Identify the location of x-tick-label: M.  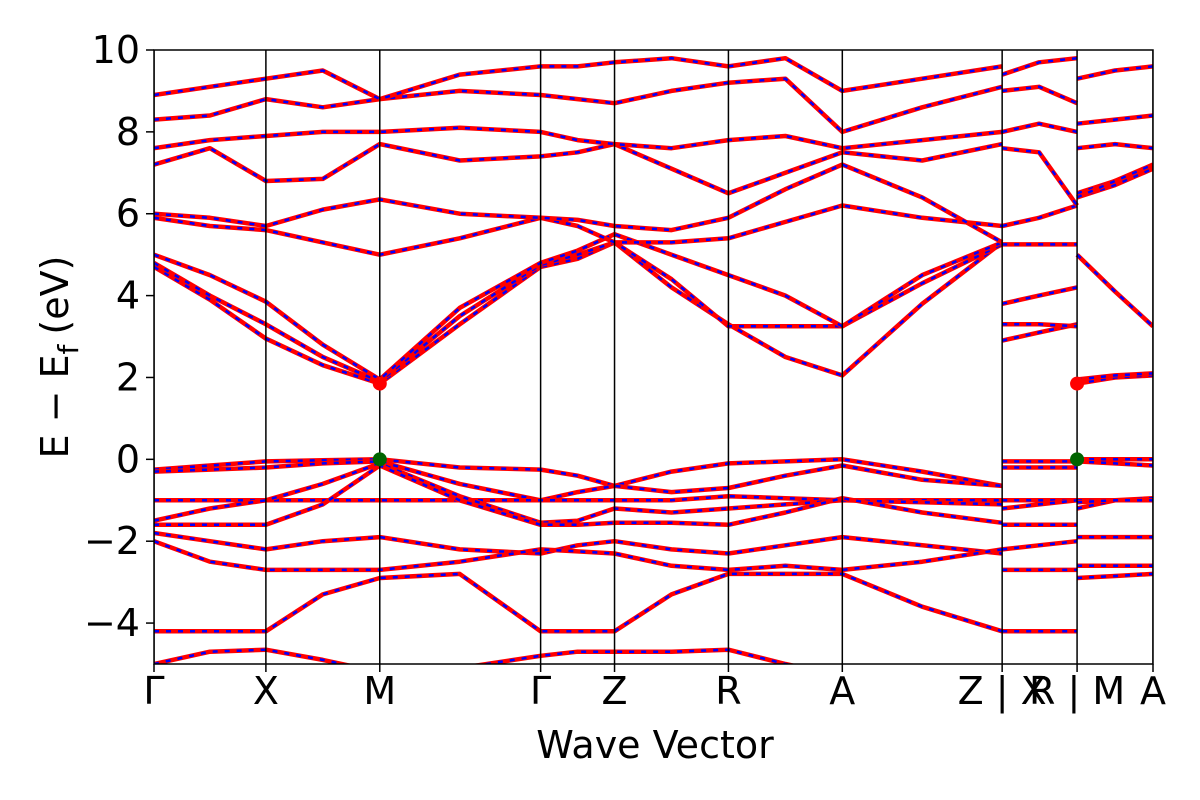
(379, 691).